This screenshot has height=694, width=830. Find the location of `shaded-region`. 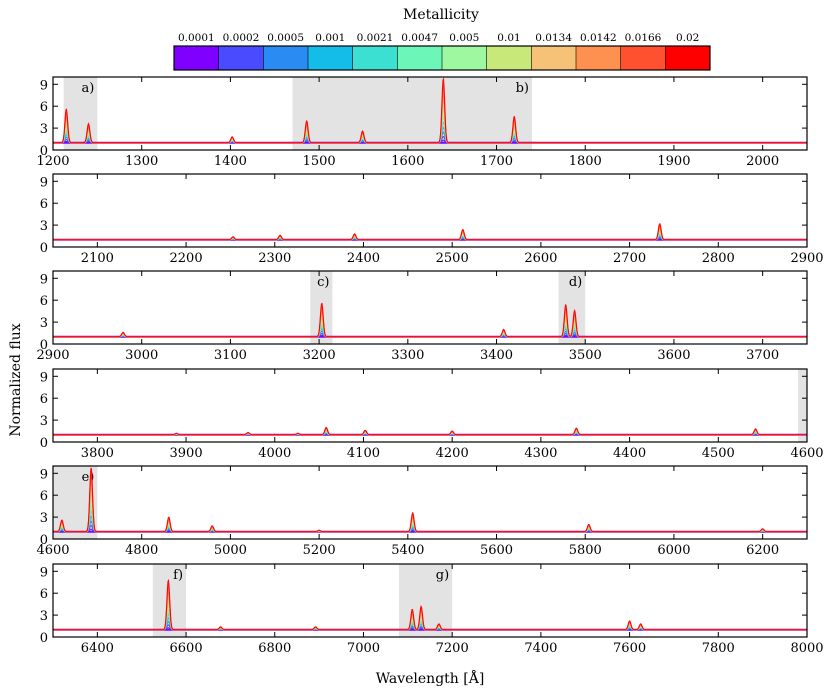

shaded-region is located at coordinates (802, 405).